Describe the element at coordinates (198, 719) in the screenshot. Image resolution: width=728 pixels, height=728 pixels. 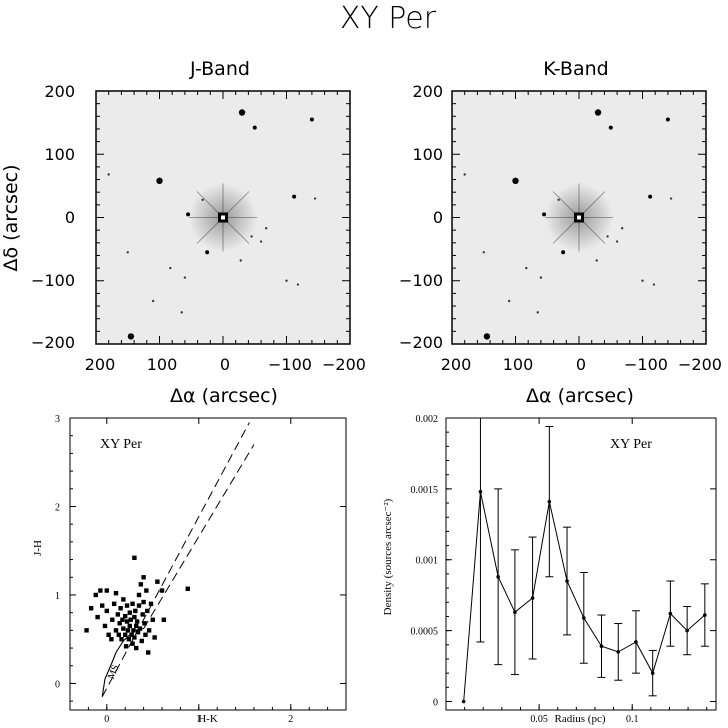
I see `cc-x-tick-label: 1` at that location.